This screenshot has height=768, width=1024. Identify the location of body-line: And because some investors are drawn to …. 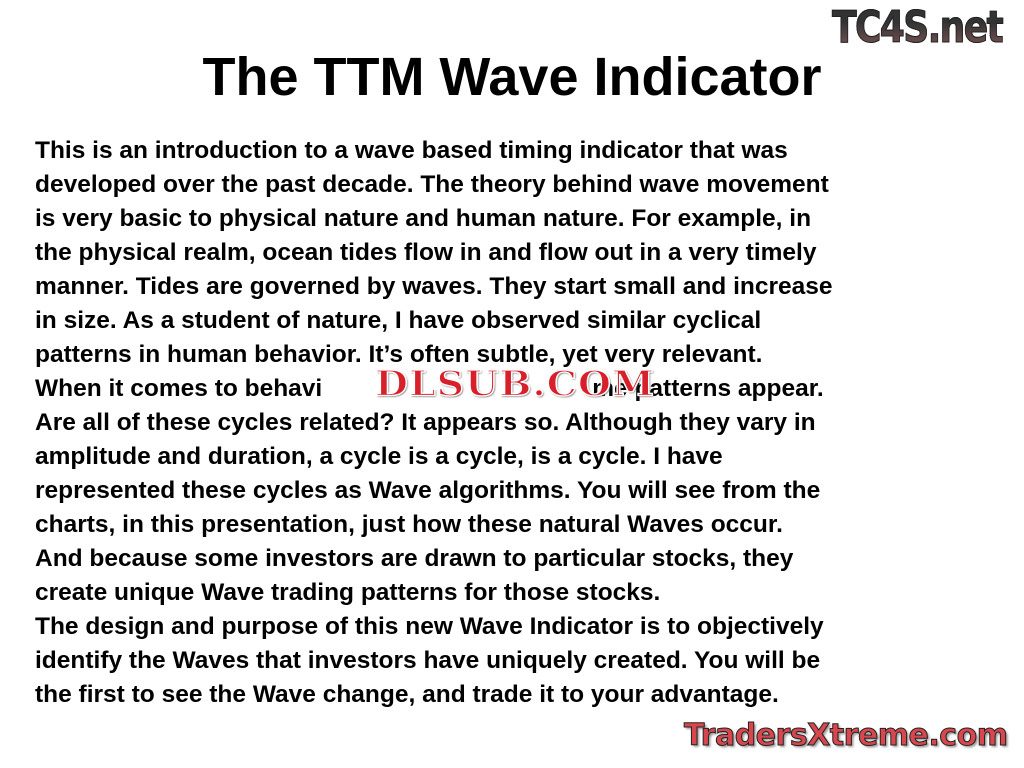
(414, 558).